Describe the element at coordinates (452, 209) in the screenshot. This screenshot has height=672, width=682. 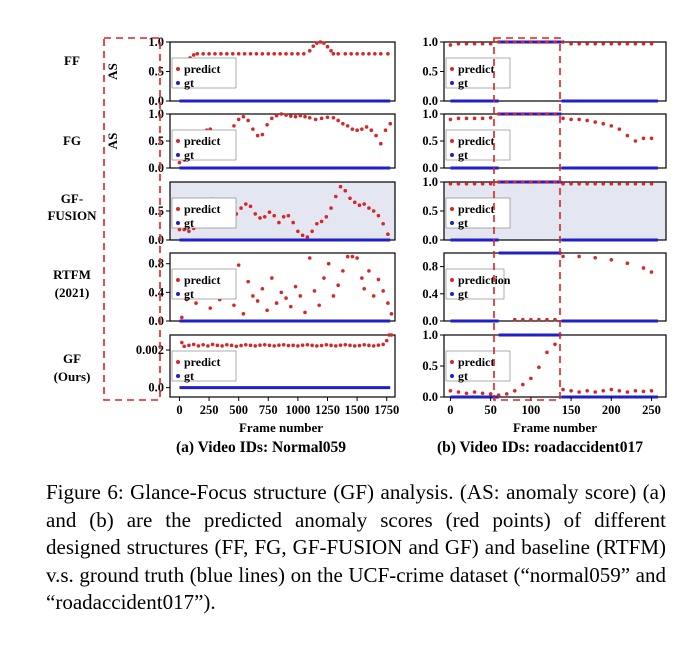
I see `legend-marker` at that location.